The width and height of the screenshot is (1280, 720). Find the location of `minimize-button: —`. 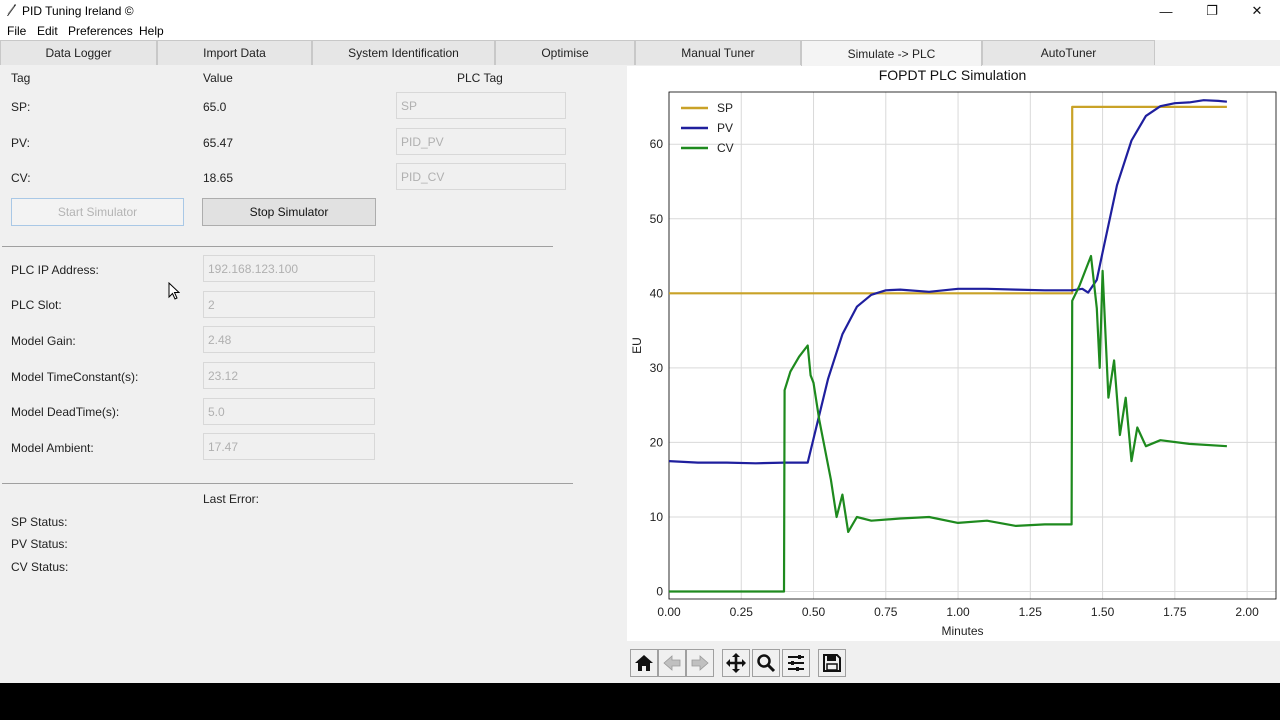

minimize-button: — is located at coordinates (1166, 11).